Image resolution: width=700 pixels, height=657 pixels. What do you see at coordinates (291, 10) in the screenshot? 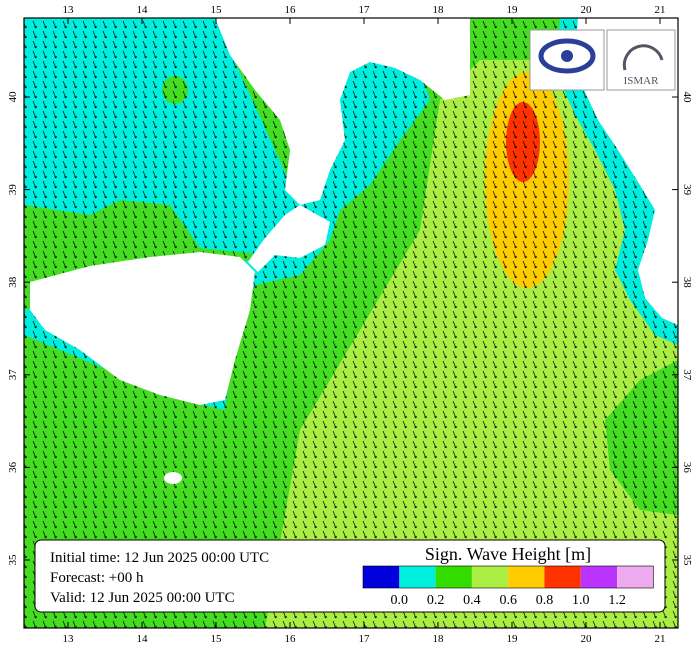
I see `lon-label-top: 16` at bounding box center [291, 10].